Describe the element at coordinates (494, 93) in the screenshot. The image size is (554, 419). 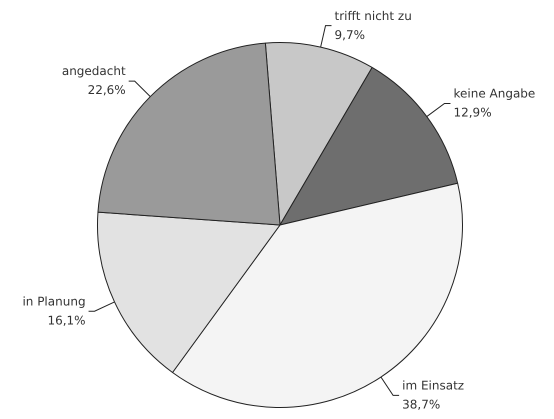
I see `slice-label: keine Angabe` at that location.